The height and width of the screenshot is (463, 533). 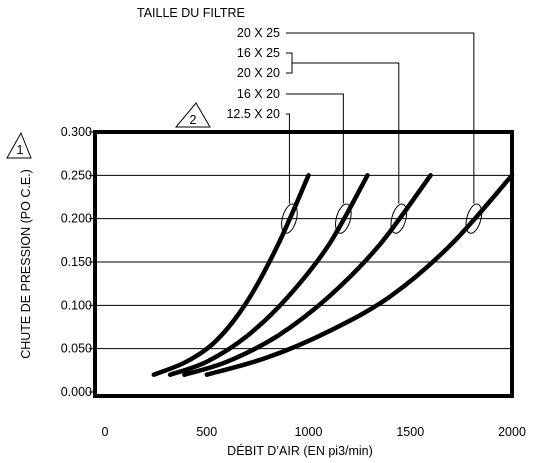 What do you see at coordinates (76, 219) in the screenshot?
I see `y-tick-label: 0.200` at bounding box center [76, 219].